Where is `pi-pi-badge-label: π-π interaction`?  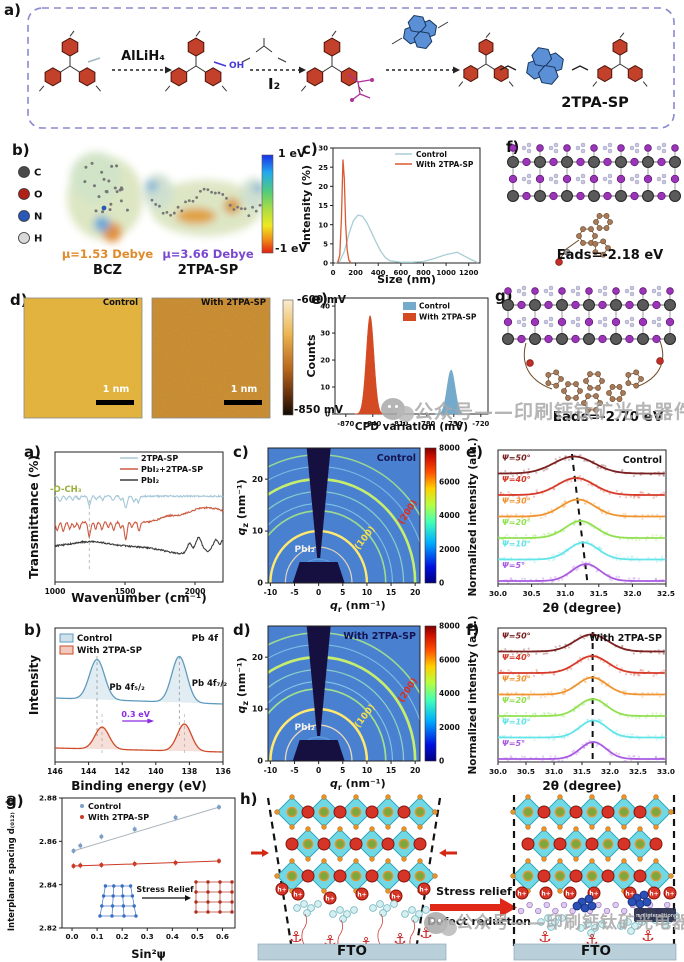 pi-pi-badge-label: π-π interaction is located at coordinates (655, 916).